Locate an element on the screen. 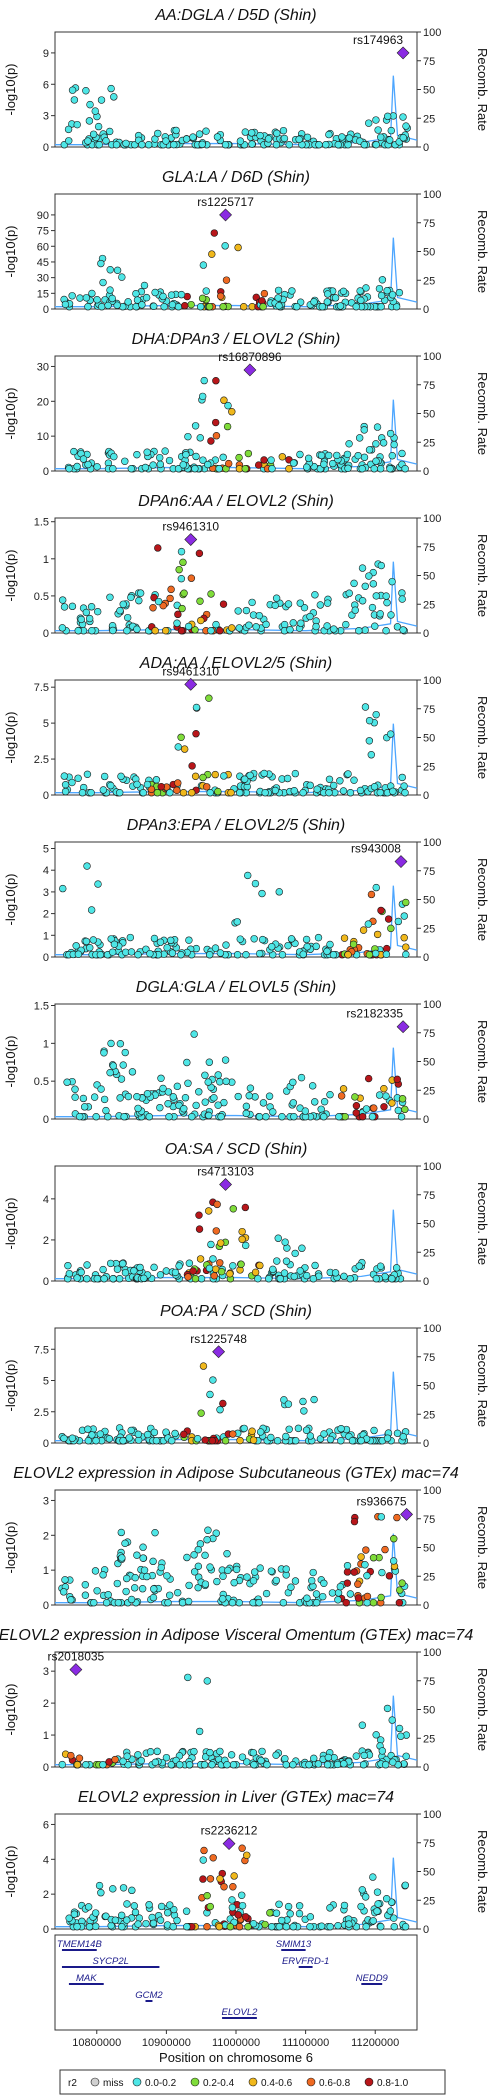  legend-title: r2 is located at coordinates (72, 2083).